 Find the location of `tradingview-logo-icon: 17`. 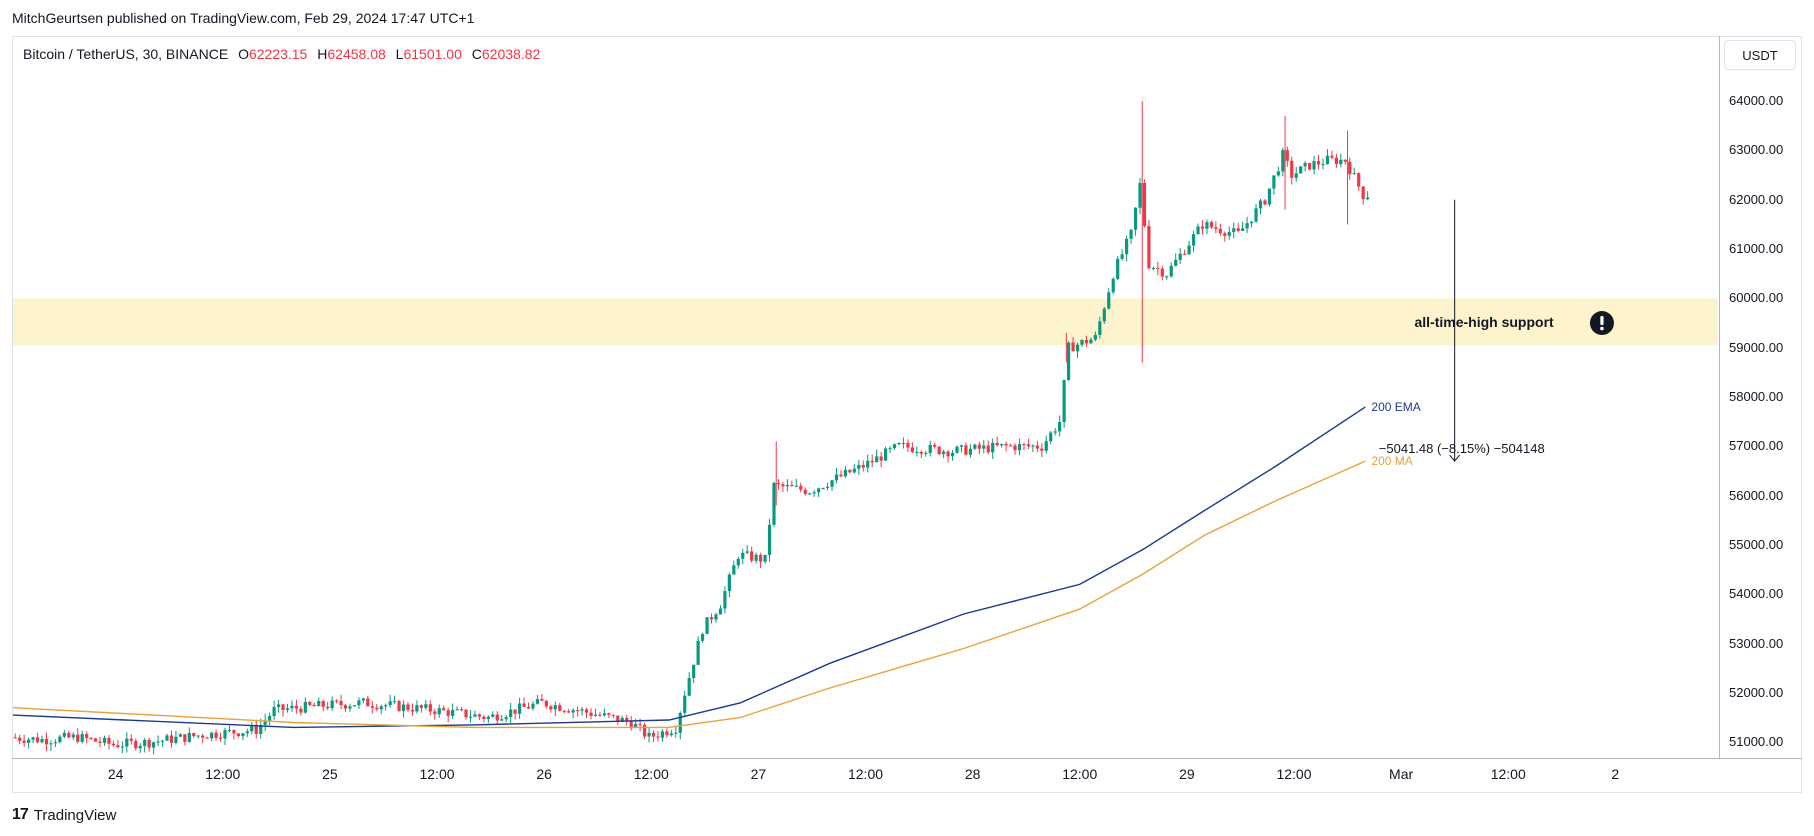

tradingview-logo-icon: 17 is located at coordinates (20, 814).